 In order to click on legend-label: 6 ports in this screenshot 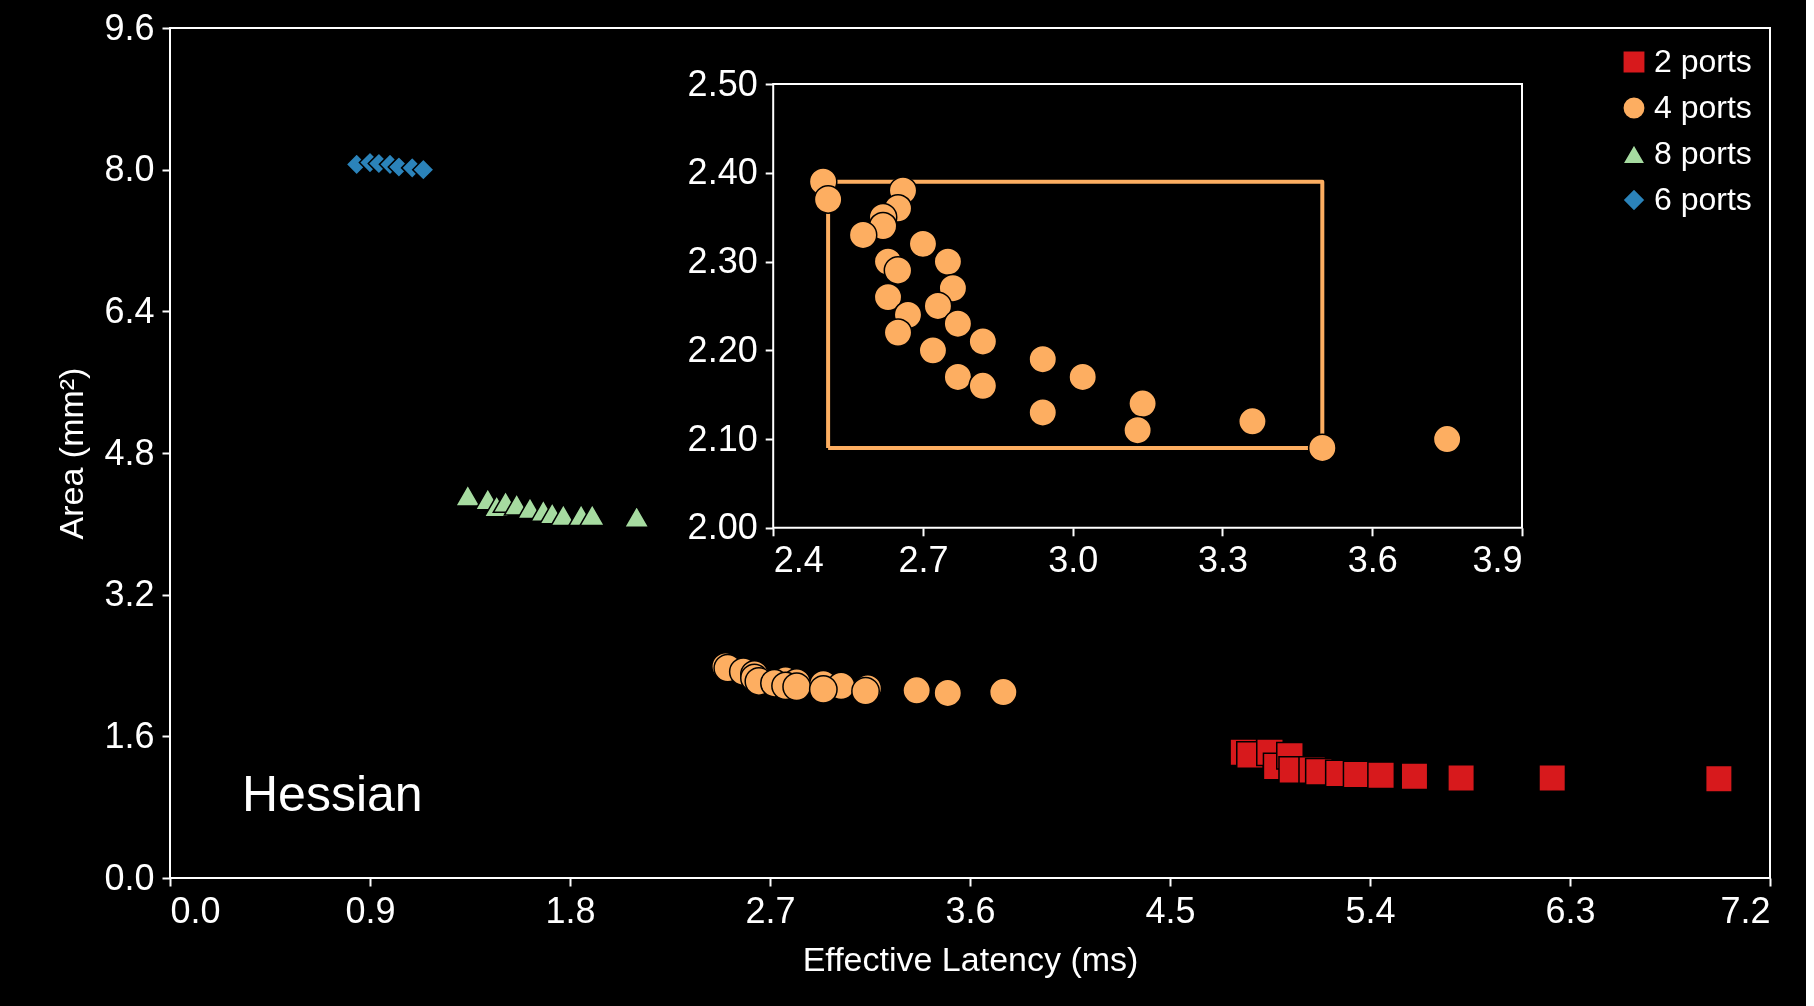, I will do `click(1703, 199)`.